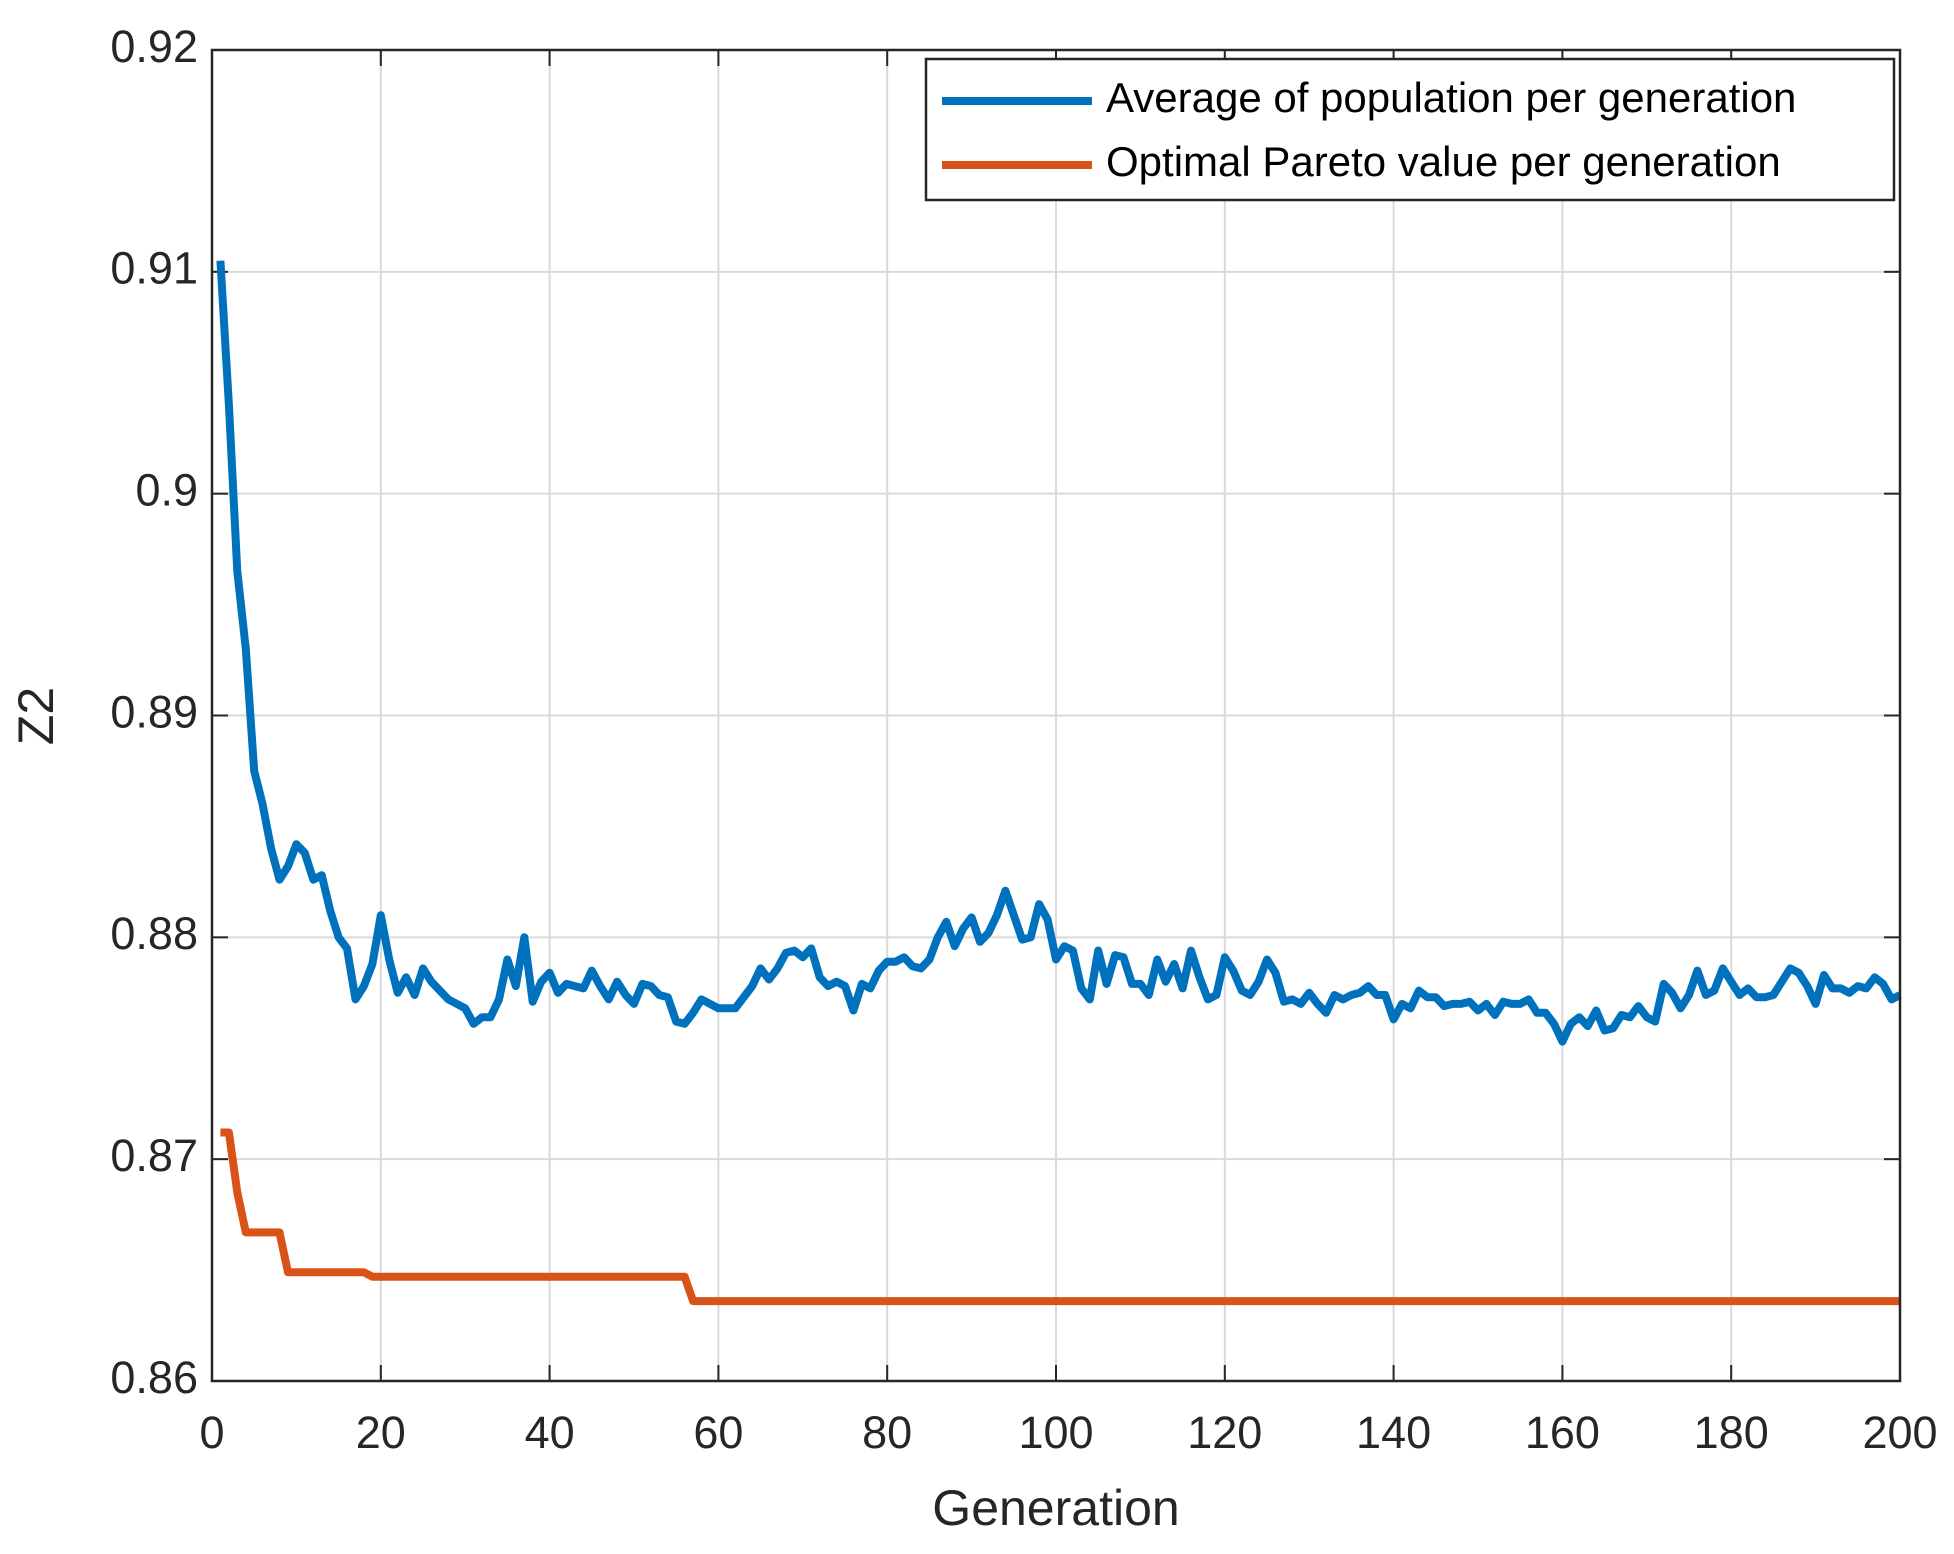 This screenshot has height=1554, width=1954. I want to click on legend-label: Average of population per generation, so click(1451, 97).